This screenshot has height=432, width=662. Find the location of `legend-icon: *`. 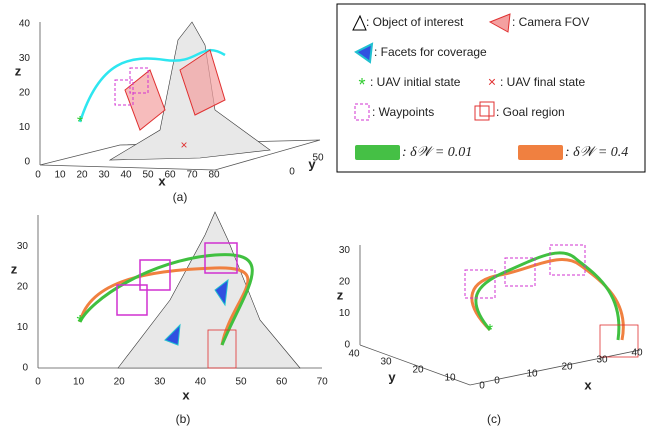

legend-icon: * is located at coordinates (361, 85).